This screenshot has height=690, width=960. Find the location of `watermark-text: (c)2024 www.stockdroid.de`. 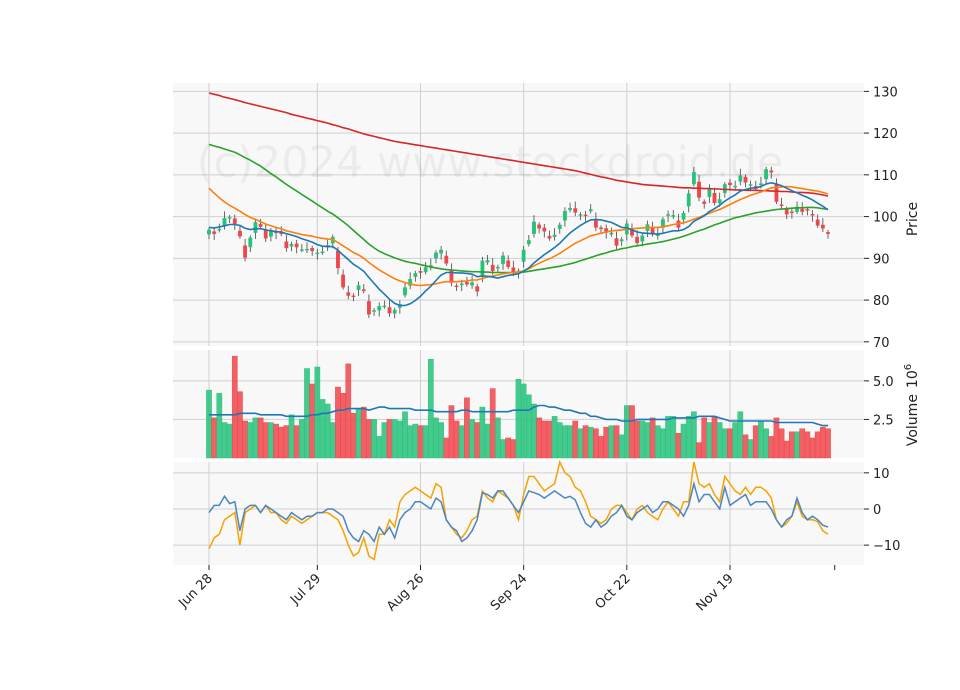

watermark-text: (c)2024 www.stockdroid.de is located at coordinates (490, 163).